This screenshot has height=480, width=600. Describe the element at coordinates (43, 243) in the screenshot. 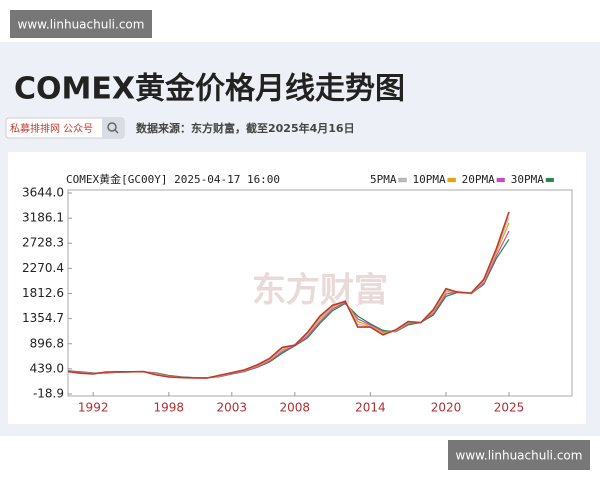

I see `y-tick-label: 2728.3` at that location.